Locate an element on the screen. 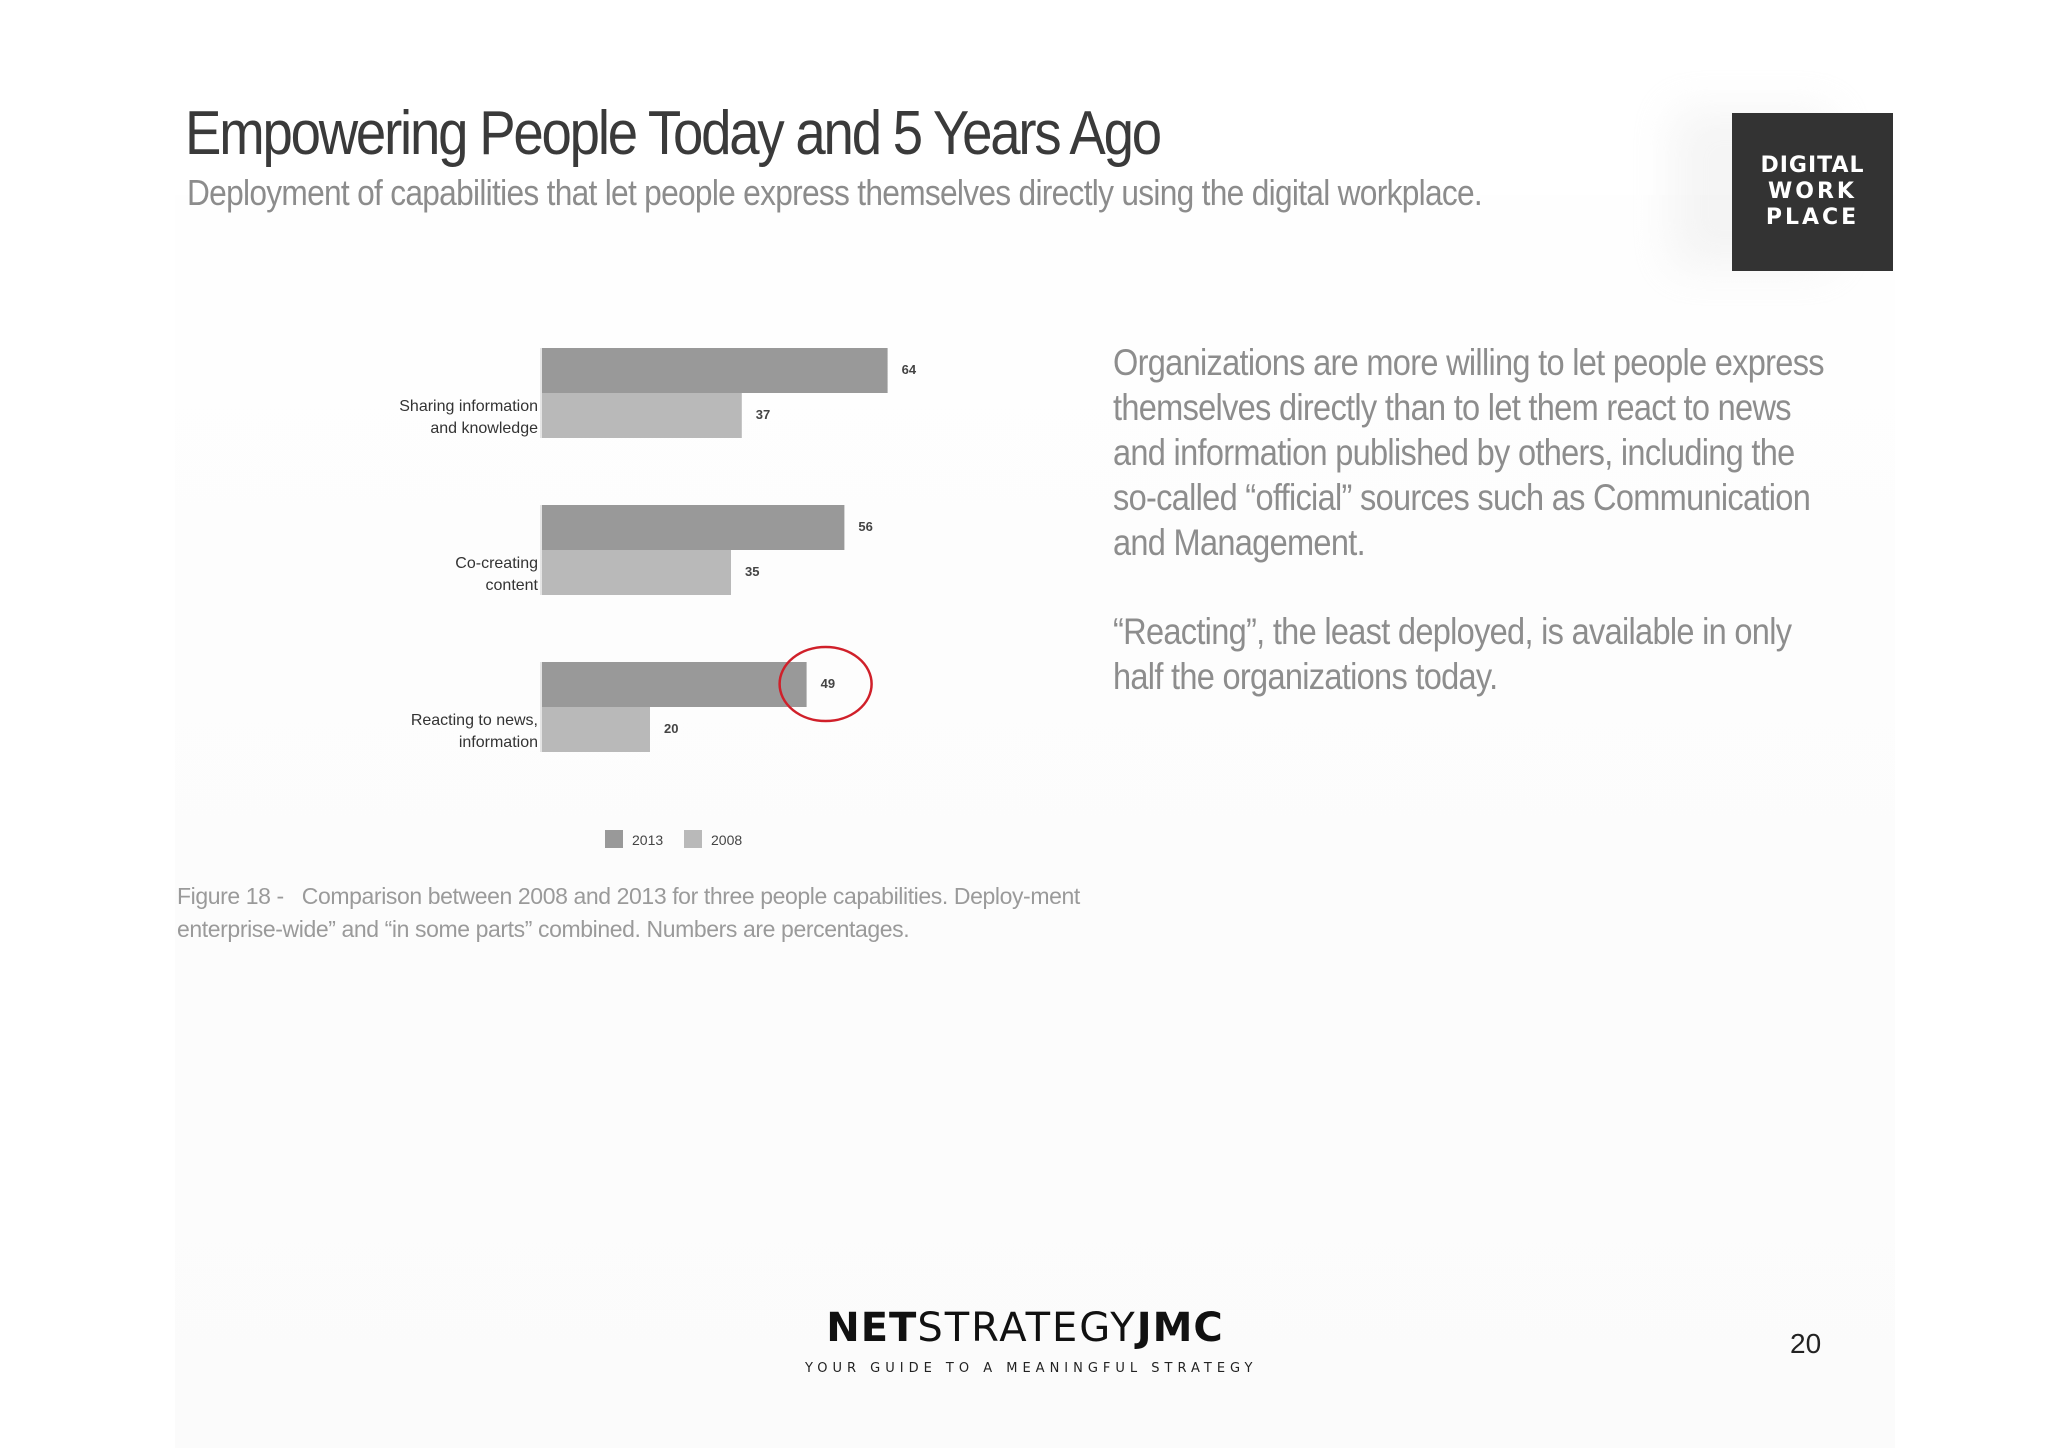 The height and width of the screenshot is (1448, 2048). category-label-3-line-2: information is located at coordinates (498, 742).